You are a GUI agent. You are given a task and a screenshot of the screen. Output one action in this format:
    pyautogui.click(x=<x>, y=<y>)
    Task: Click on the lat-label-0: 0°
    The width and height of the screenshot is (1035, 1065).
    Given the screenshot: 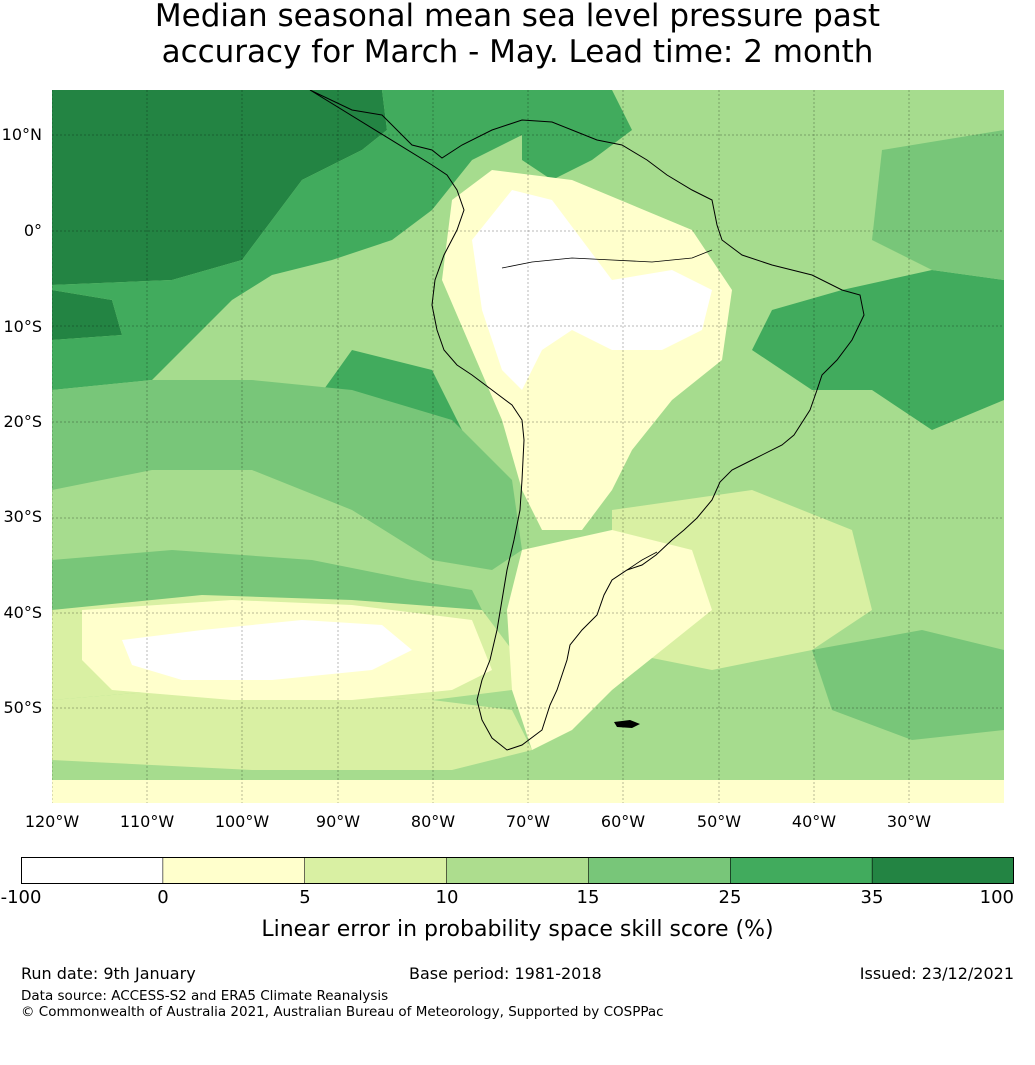 What is the action you would take?
    pyautogui.click(x=32, y=230)
    